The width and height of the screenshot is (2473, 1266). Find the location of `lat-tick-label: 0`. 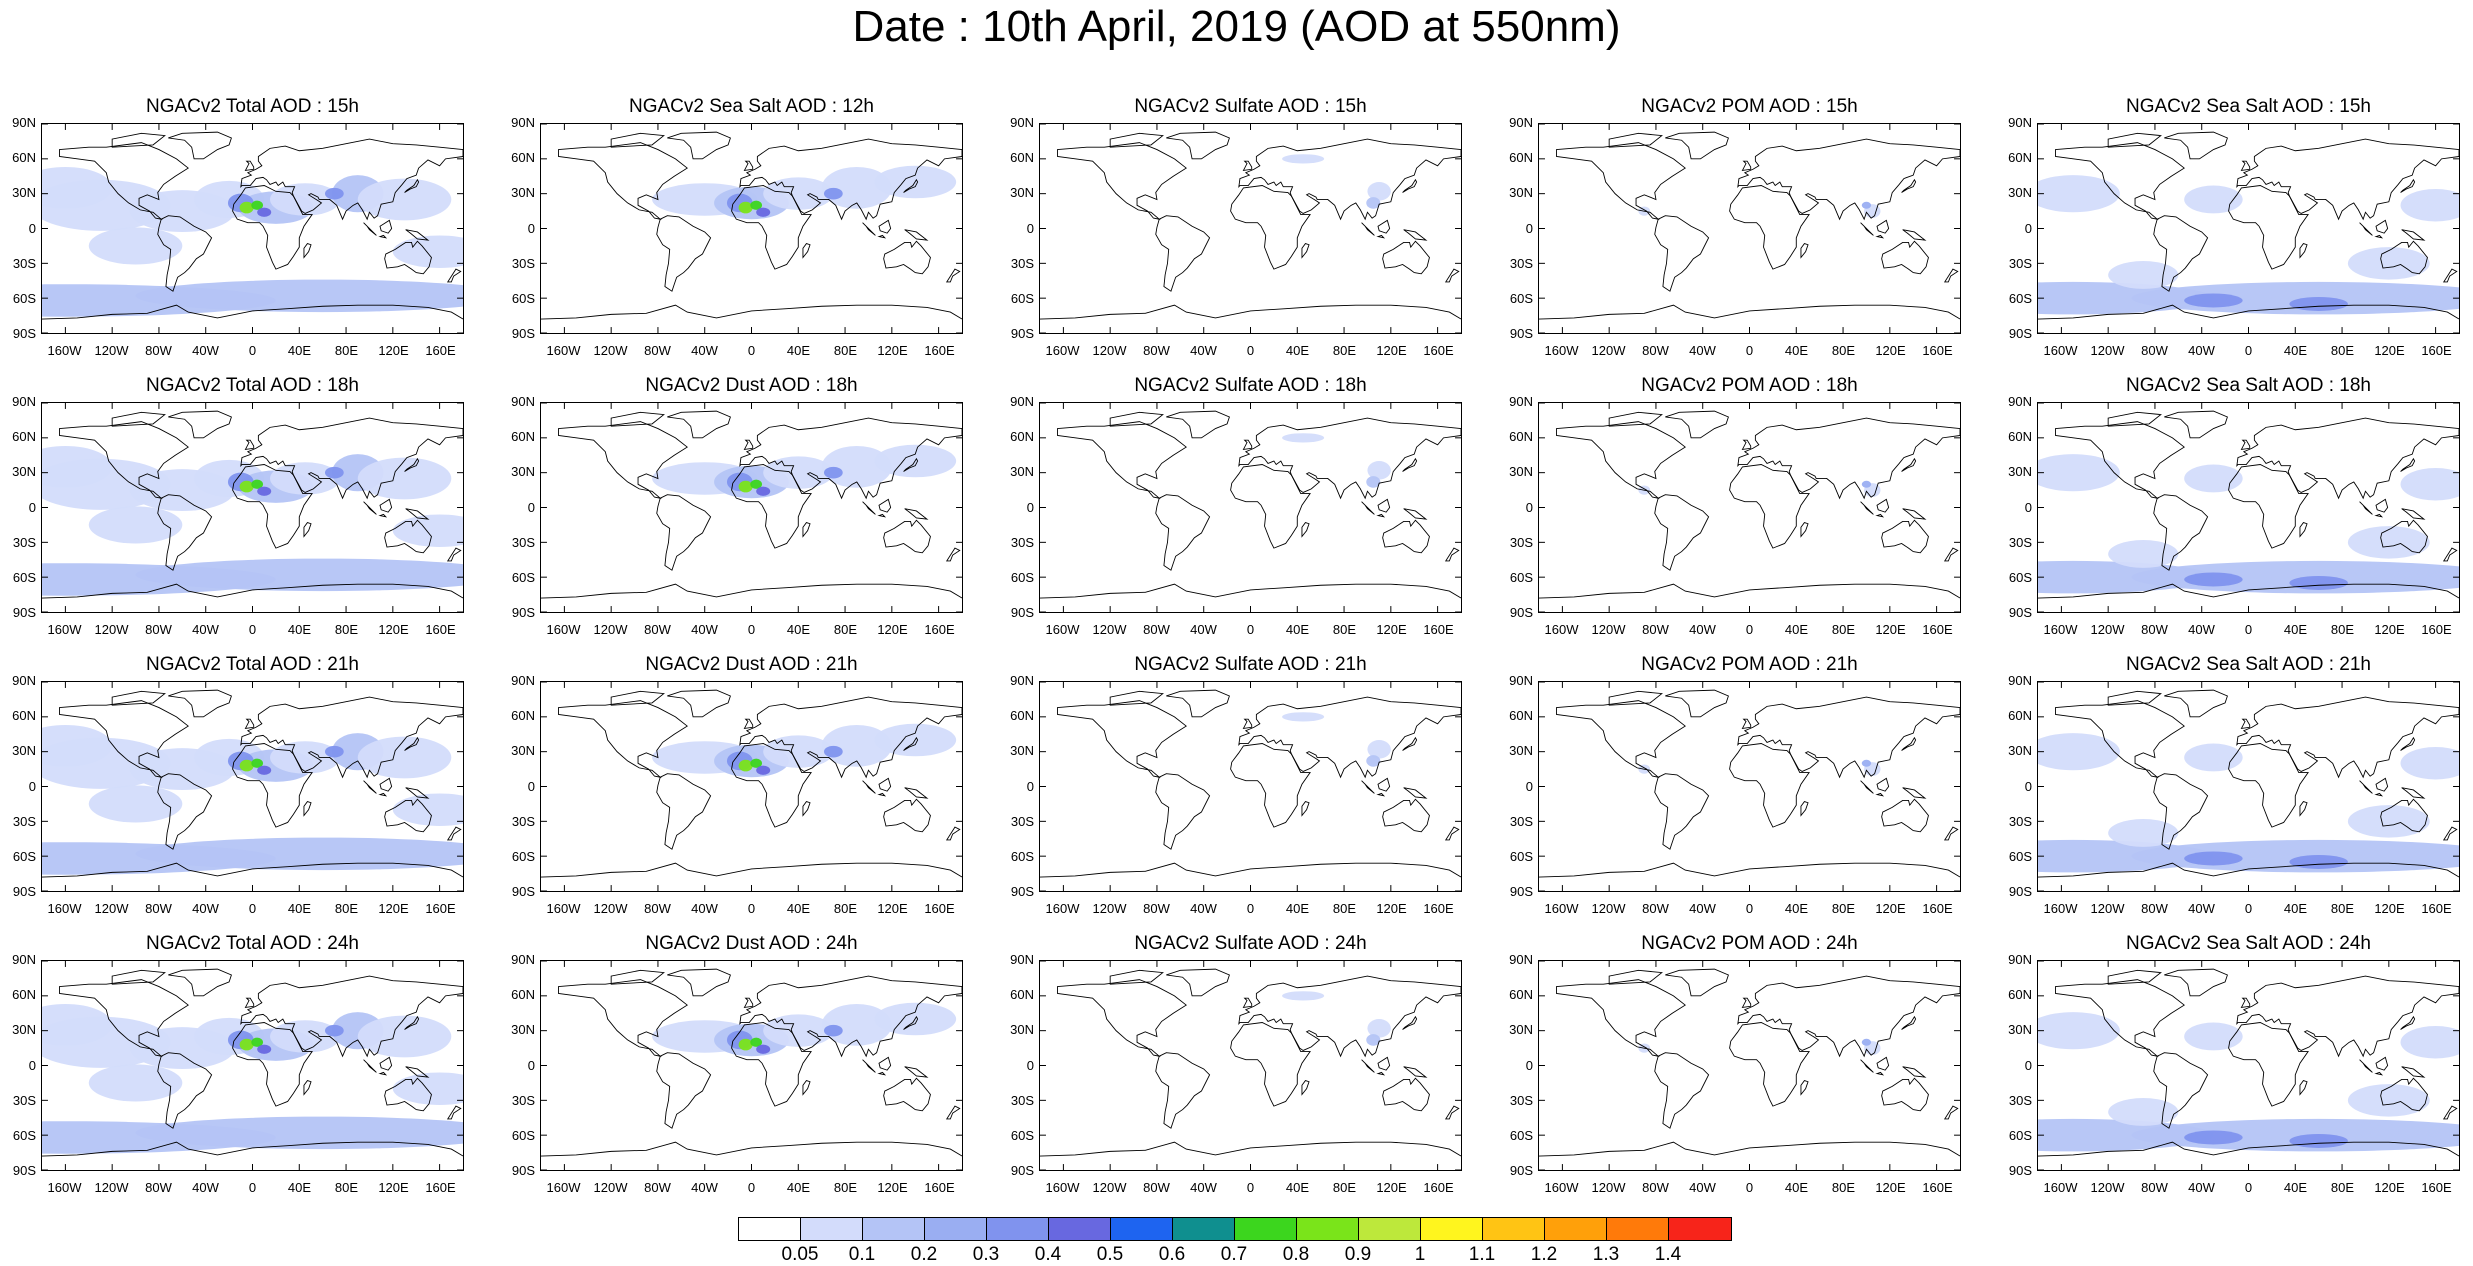

lat-tick-label: 0 is located at coordinates (1529, 786).